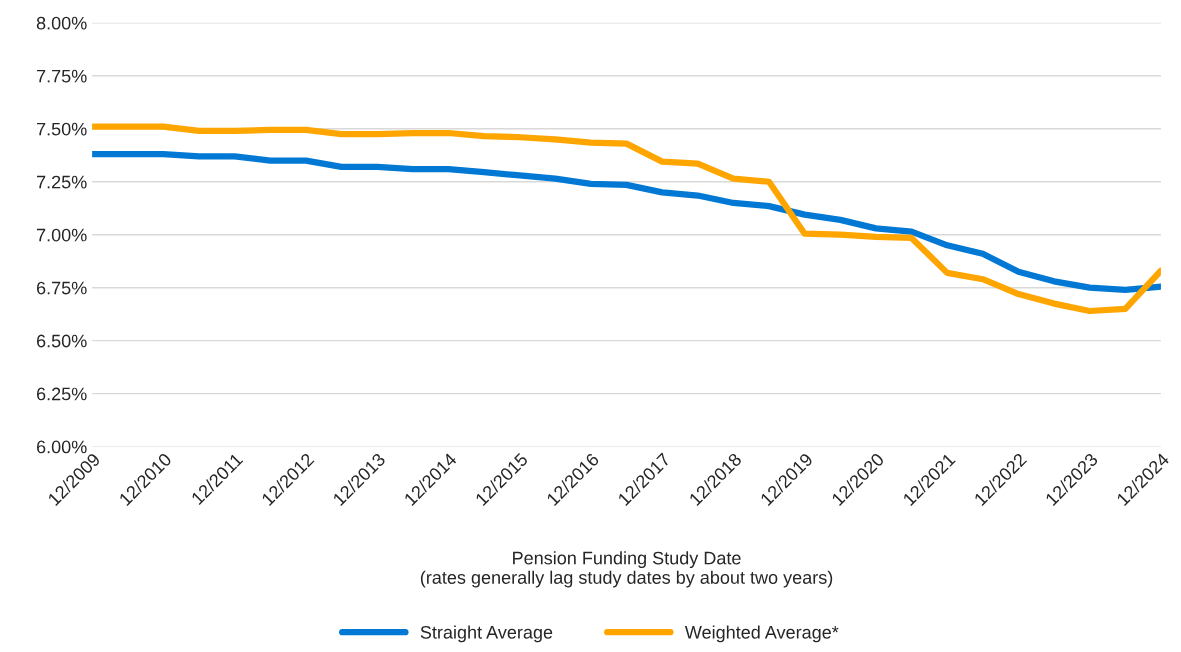 The height and width of the screenshot is (652, 1181). I want to click on y-tick-label: 7.50%, so click(61, 129).